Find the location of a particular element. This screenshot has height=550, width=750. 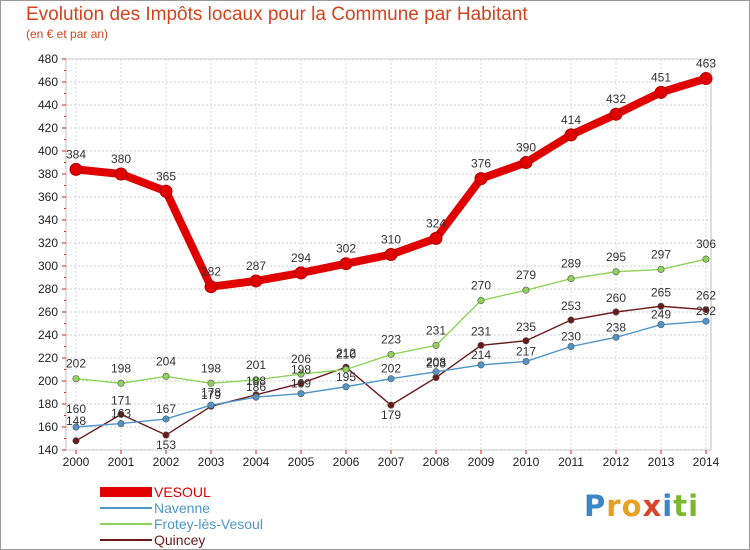

data-label: 163 is located at coordinates (121, 414).